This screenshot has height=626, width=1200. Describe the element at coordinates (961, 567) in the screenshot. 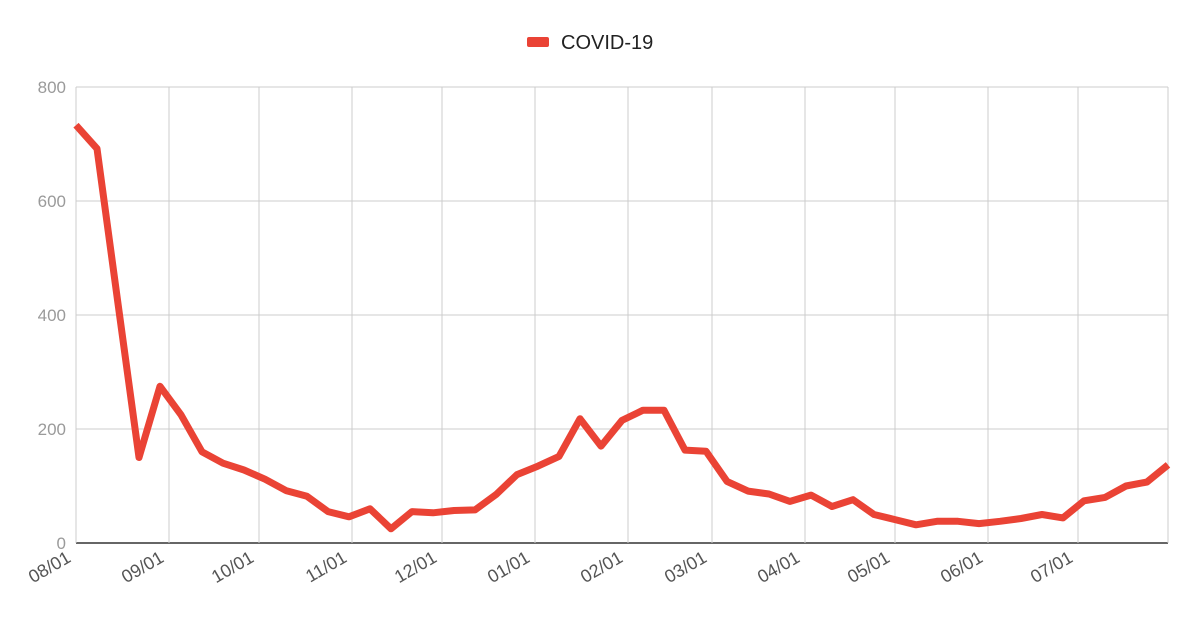

I see `x-tick-label: 06/01` at that location.